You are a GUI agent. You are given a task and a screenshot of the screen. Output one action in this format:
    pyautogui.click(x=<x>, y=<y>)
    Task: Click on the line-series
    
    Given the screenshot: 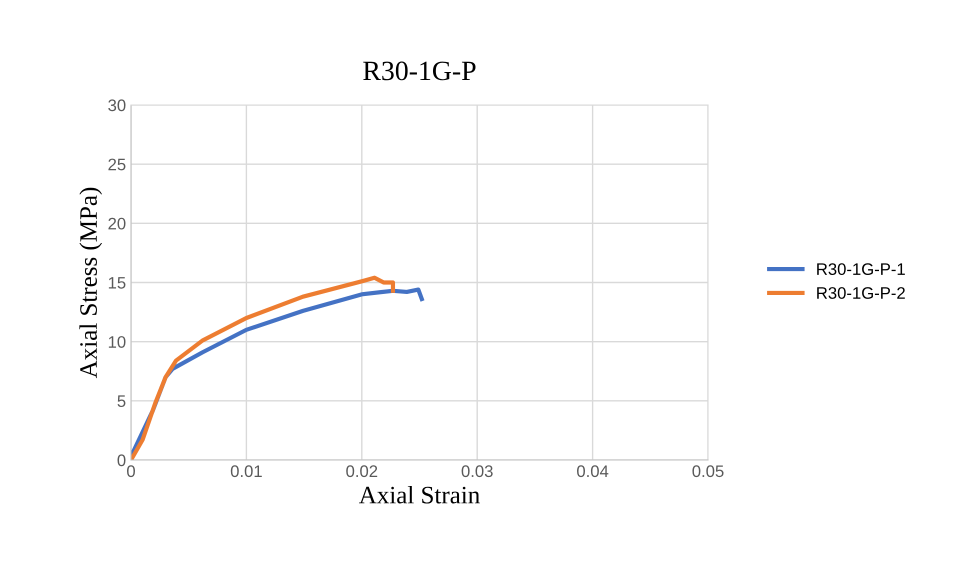 What is the action you would take?
    pyautogui.click(x=263, y=368)
    